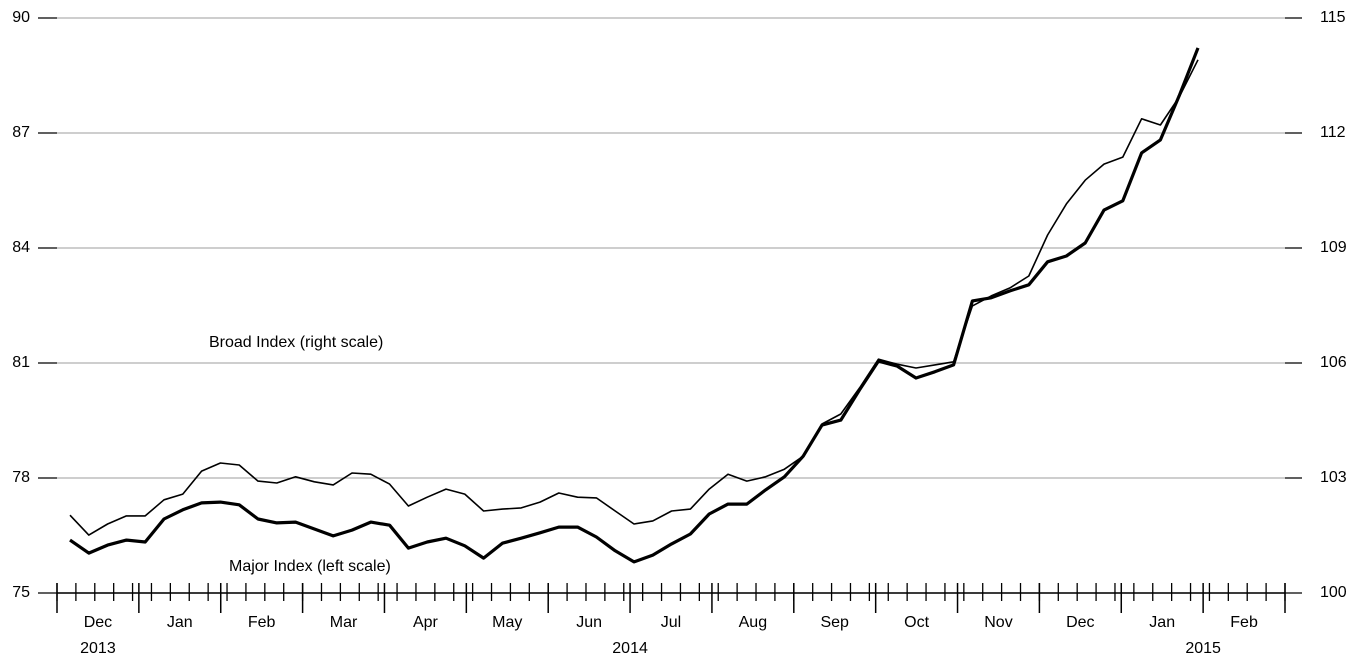 Image resolution: width=1362 pixels, height=660 pixels. Describe the element at coordinates (753, 622) in the screenshot. I see `x-tick-label: Aug` at that location.